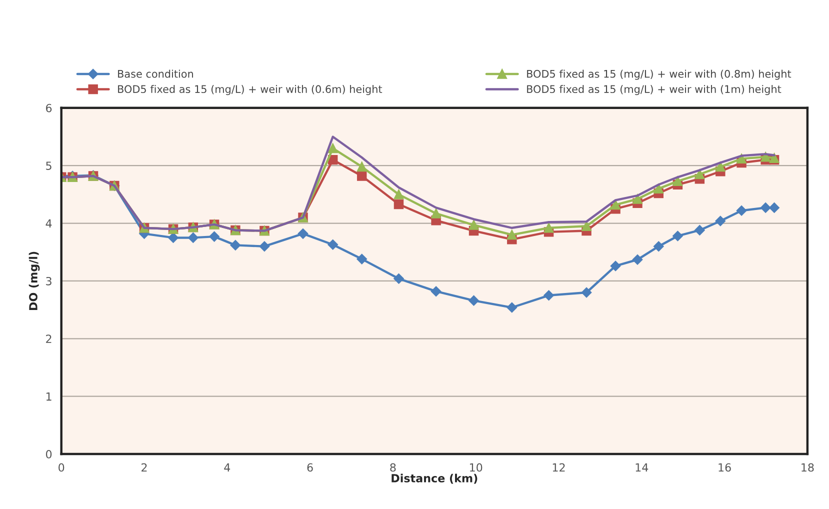 The height and width of the screenshot is (509, 829). What do you see at coordinates (155, 74) in the screenshot?
I see `legend-label: Base condition` at bounding box center [155, 74].